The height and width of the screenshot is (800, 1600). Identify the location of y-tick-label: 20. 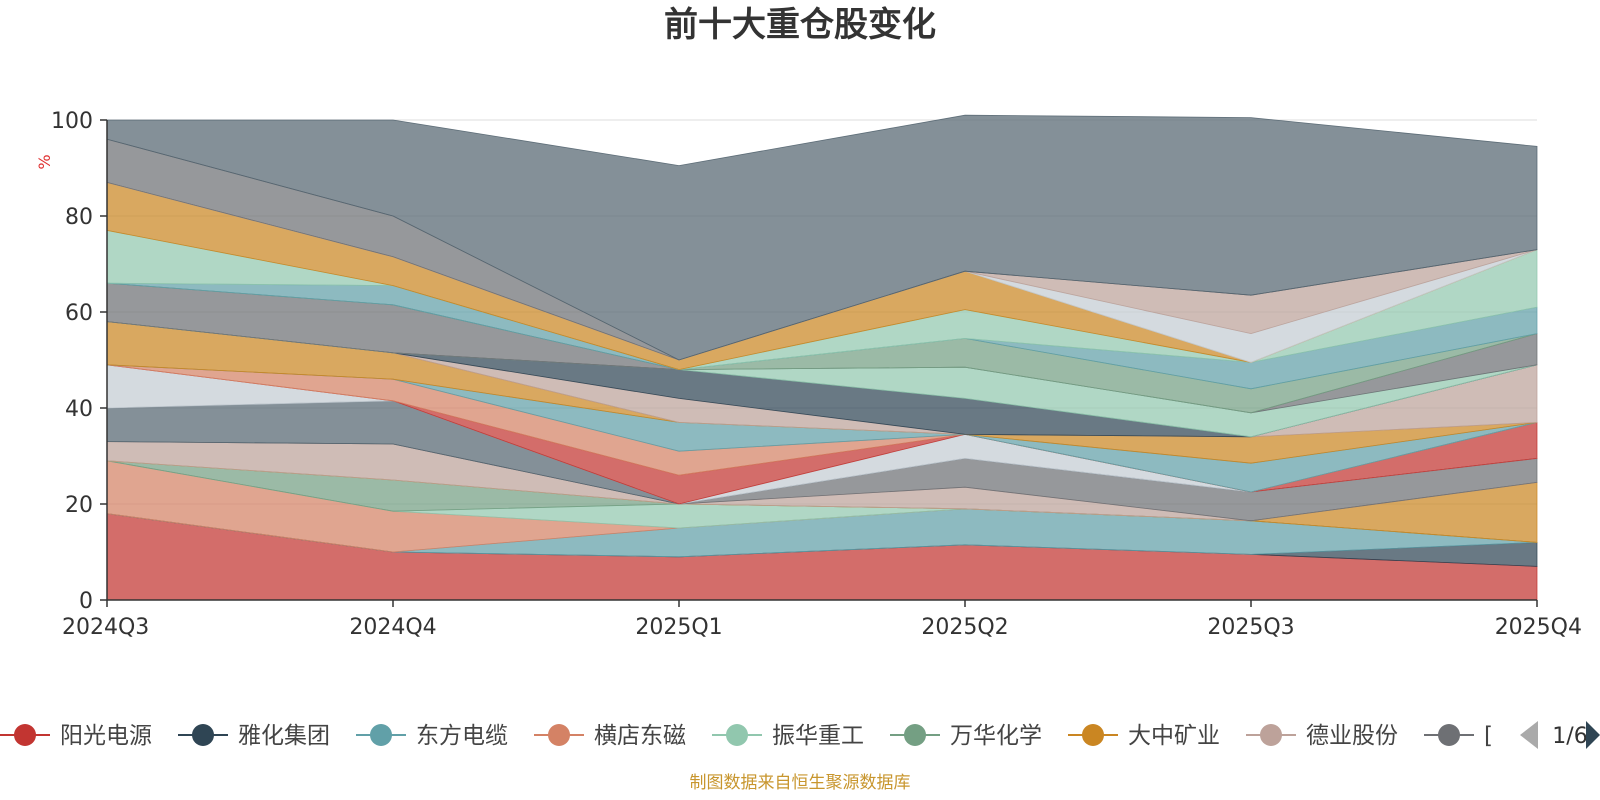
(79, 505).